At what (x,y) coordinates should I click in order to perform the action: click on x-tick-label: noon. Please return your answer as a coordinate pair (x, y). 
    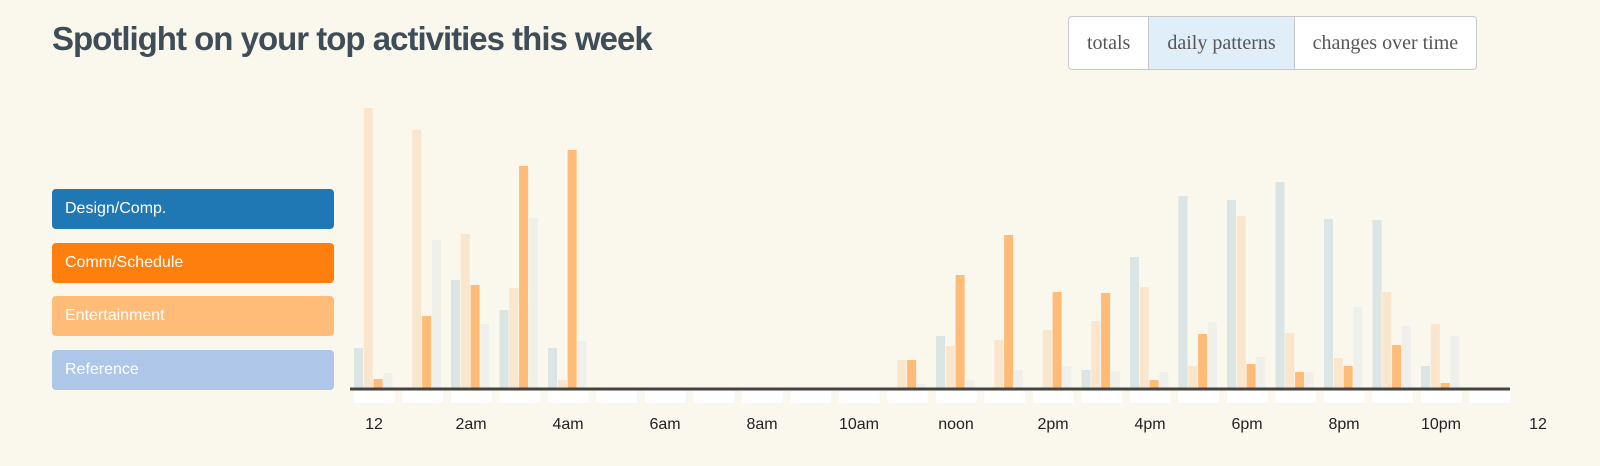
    Looking at the image, I should click on (956, 424).